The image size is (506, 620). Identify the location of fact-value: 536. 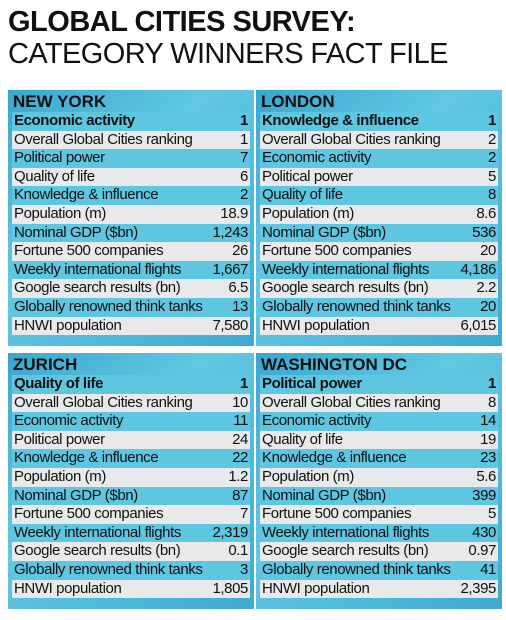
(484, 232).